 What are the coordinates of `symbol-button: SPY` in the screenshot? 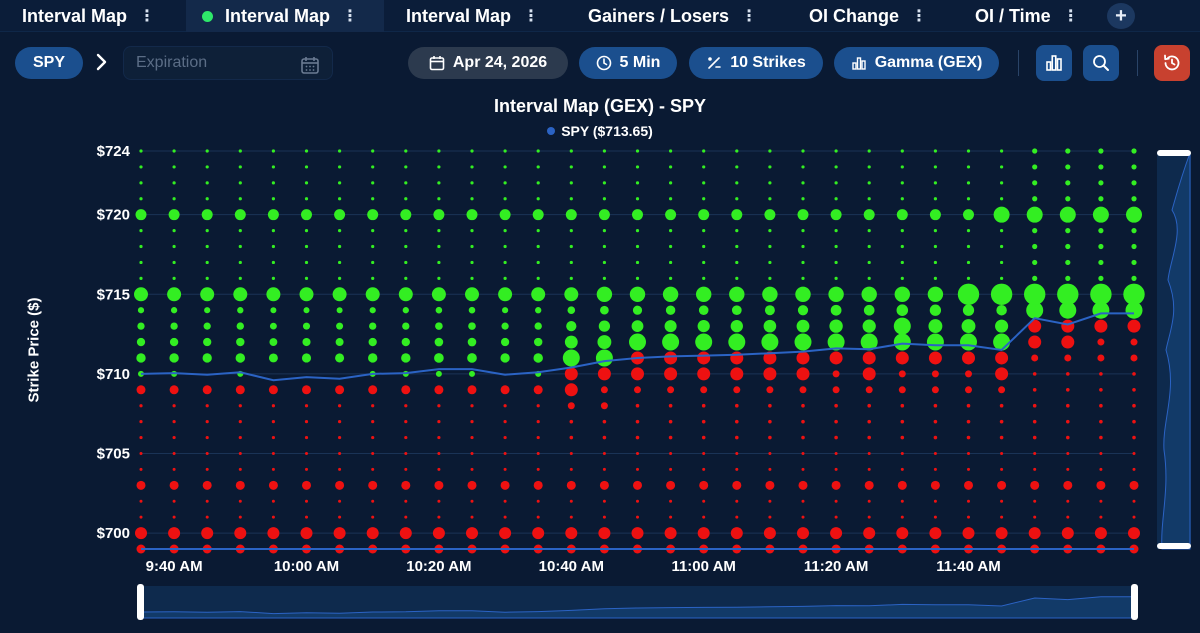 It's located at (49, 63).